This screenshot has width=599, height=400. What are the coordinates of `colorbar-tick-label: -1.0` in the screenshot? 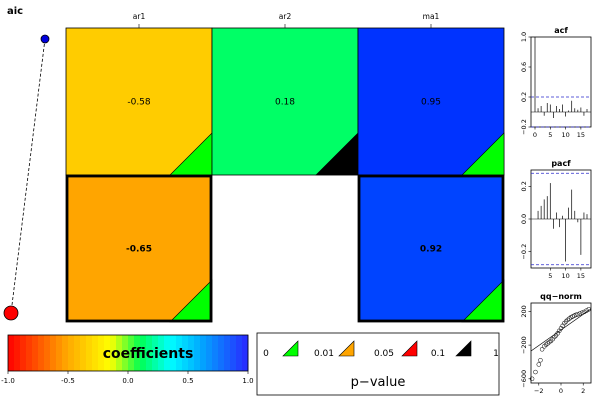 It's located at (8, 381).